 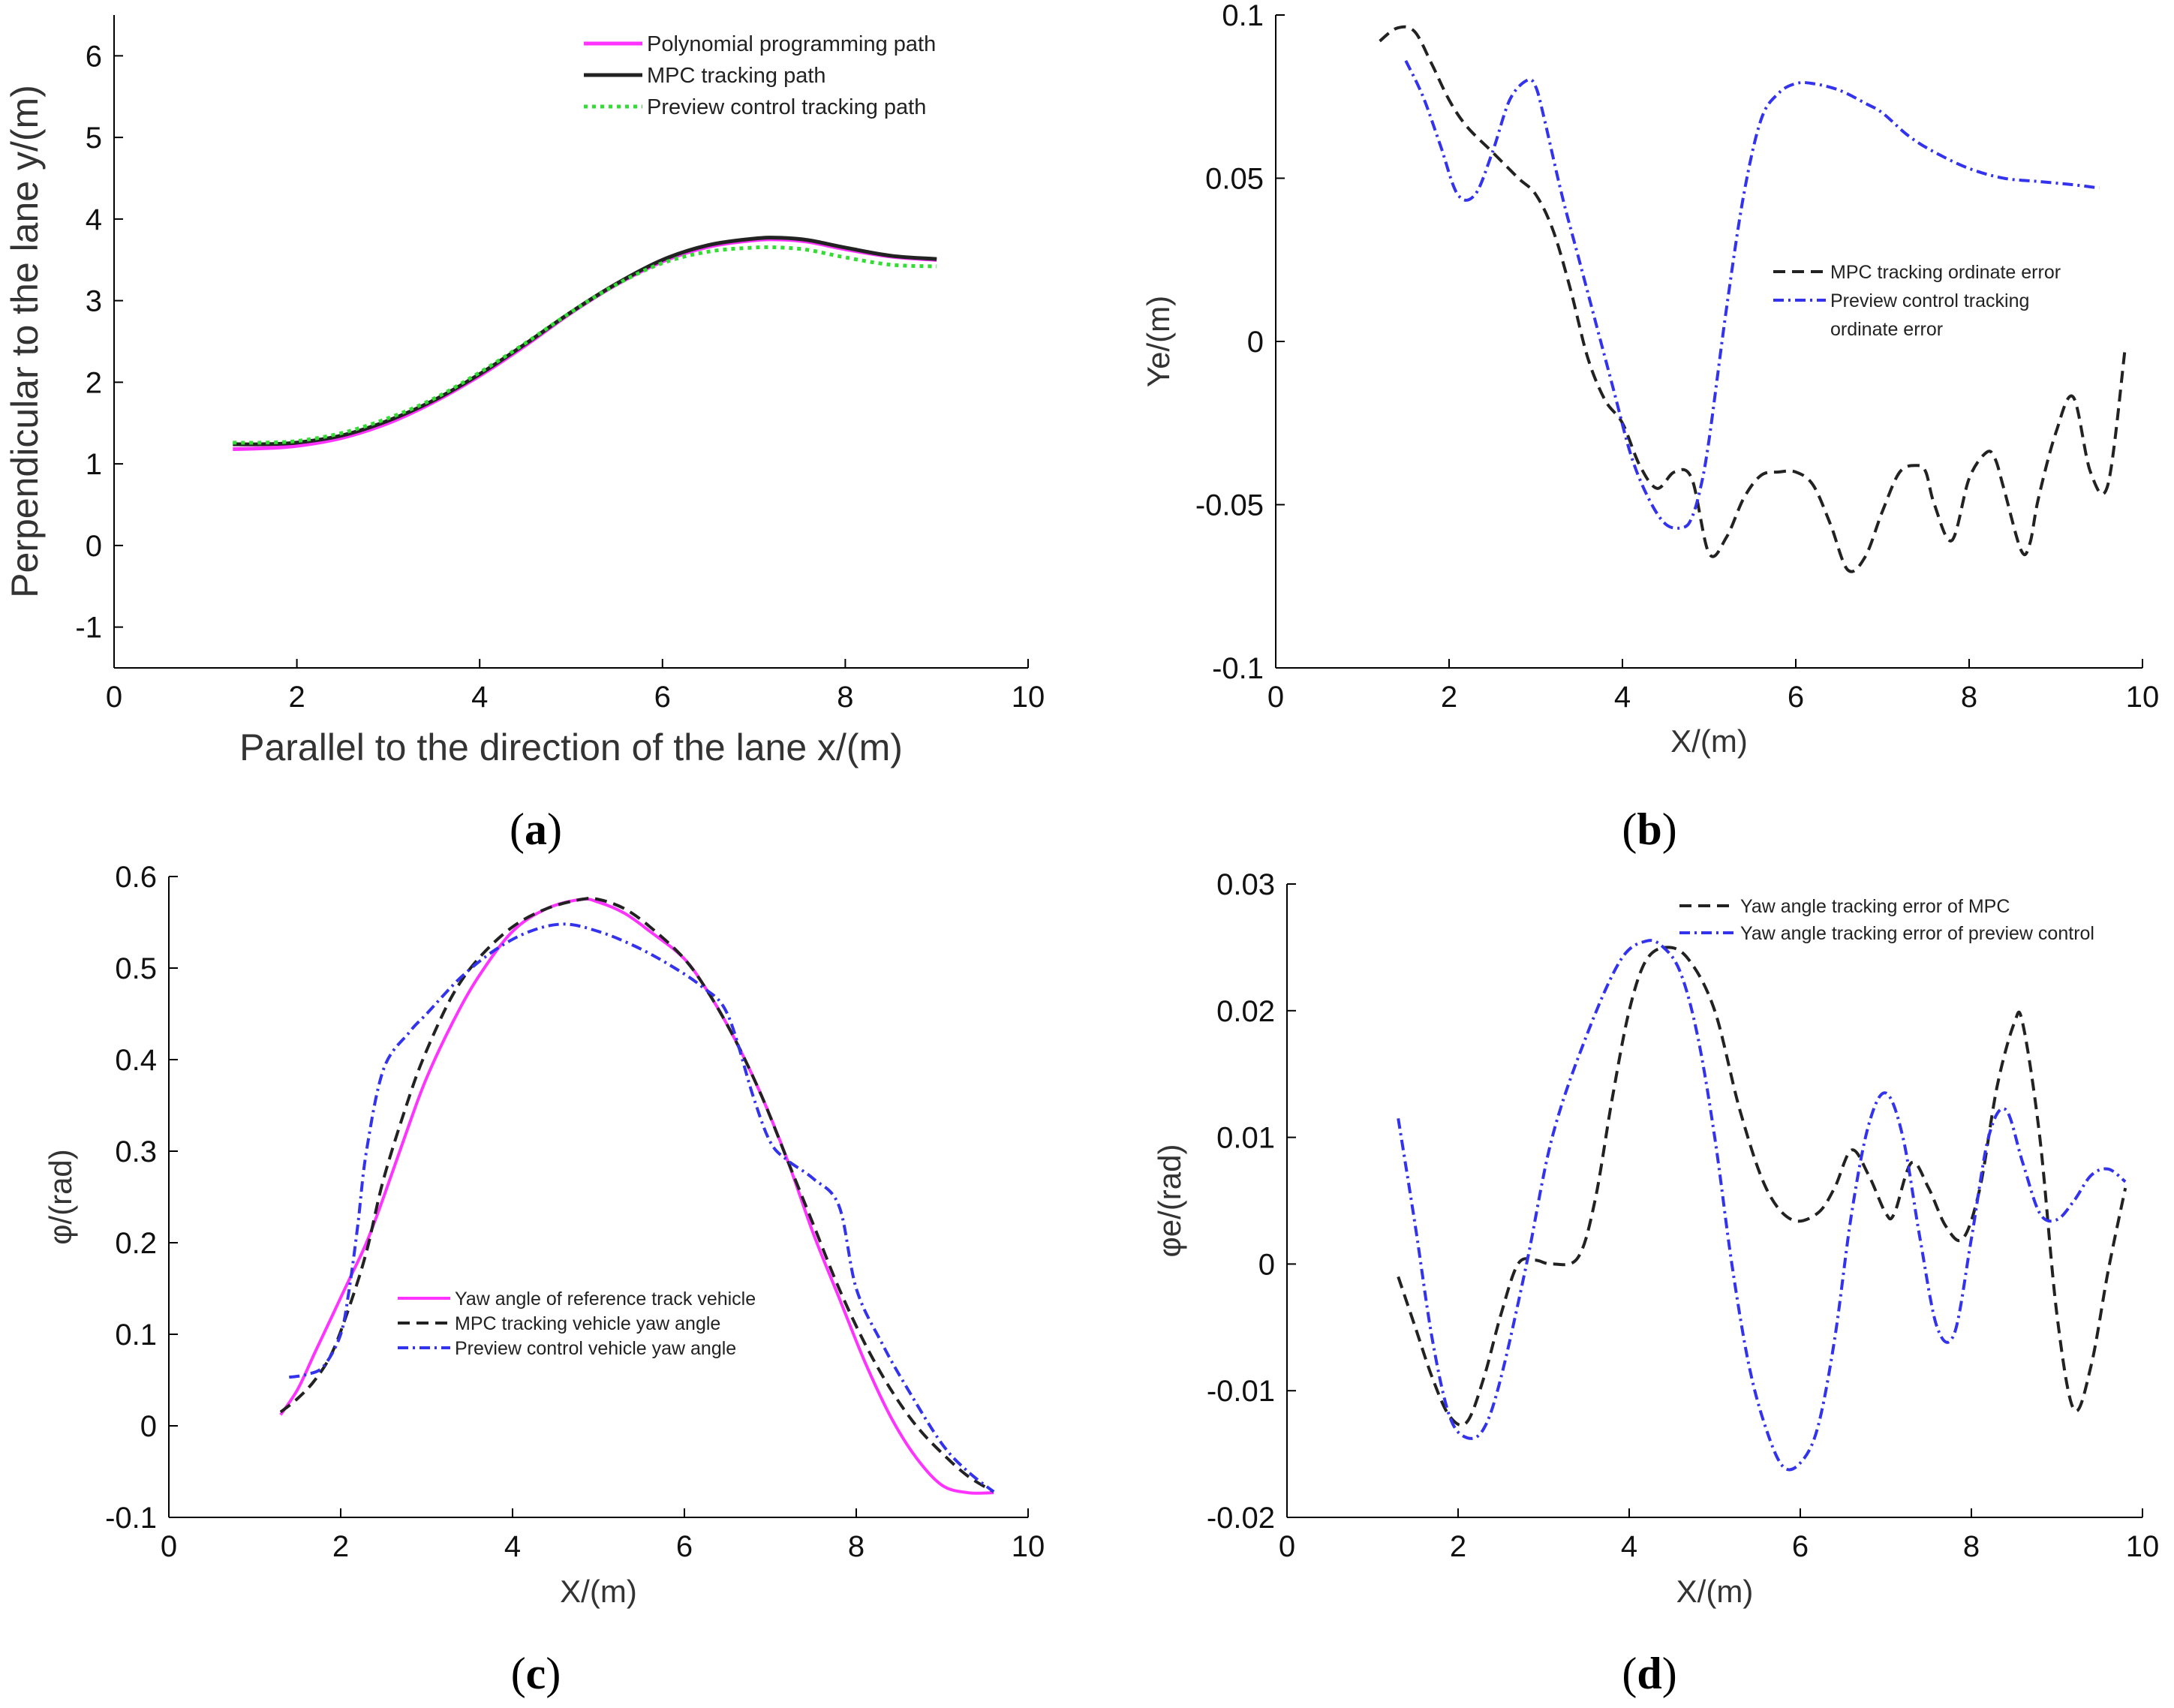 What do you see at coordinates (94, 464) in the screenshot?
I see `y-tick-label: 1` at bounding box center [94, 464].